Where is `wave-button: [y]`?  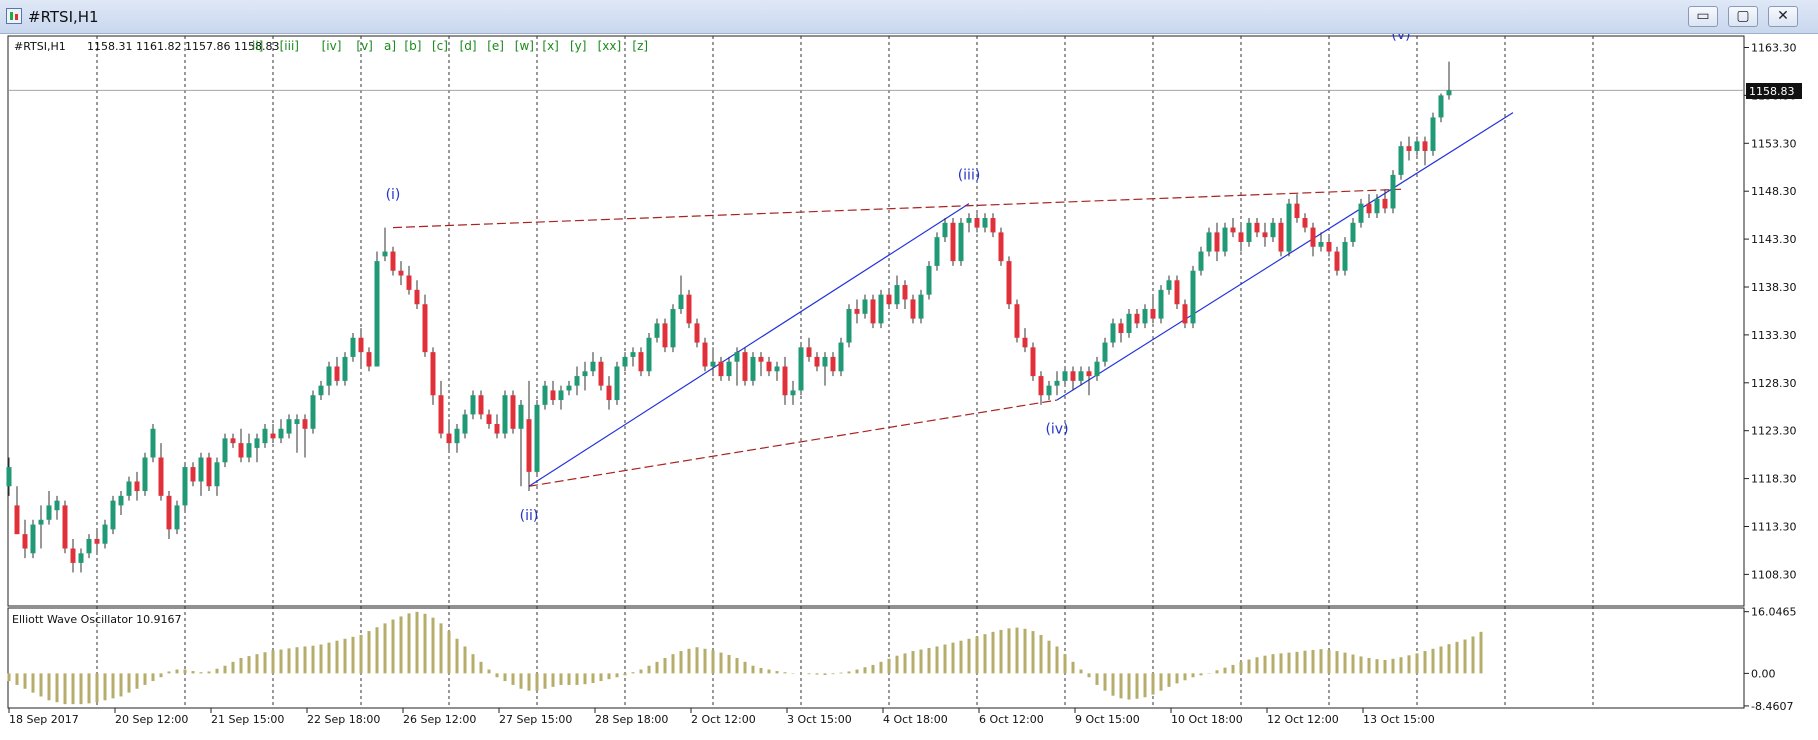 wave-button: [y] is located at coordinates (578, 46).